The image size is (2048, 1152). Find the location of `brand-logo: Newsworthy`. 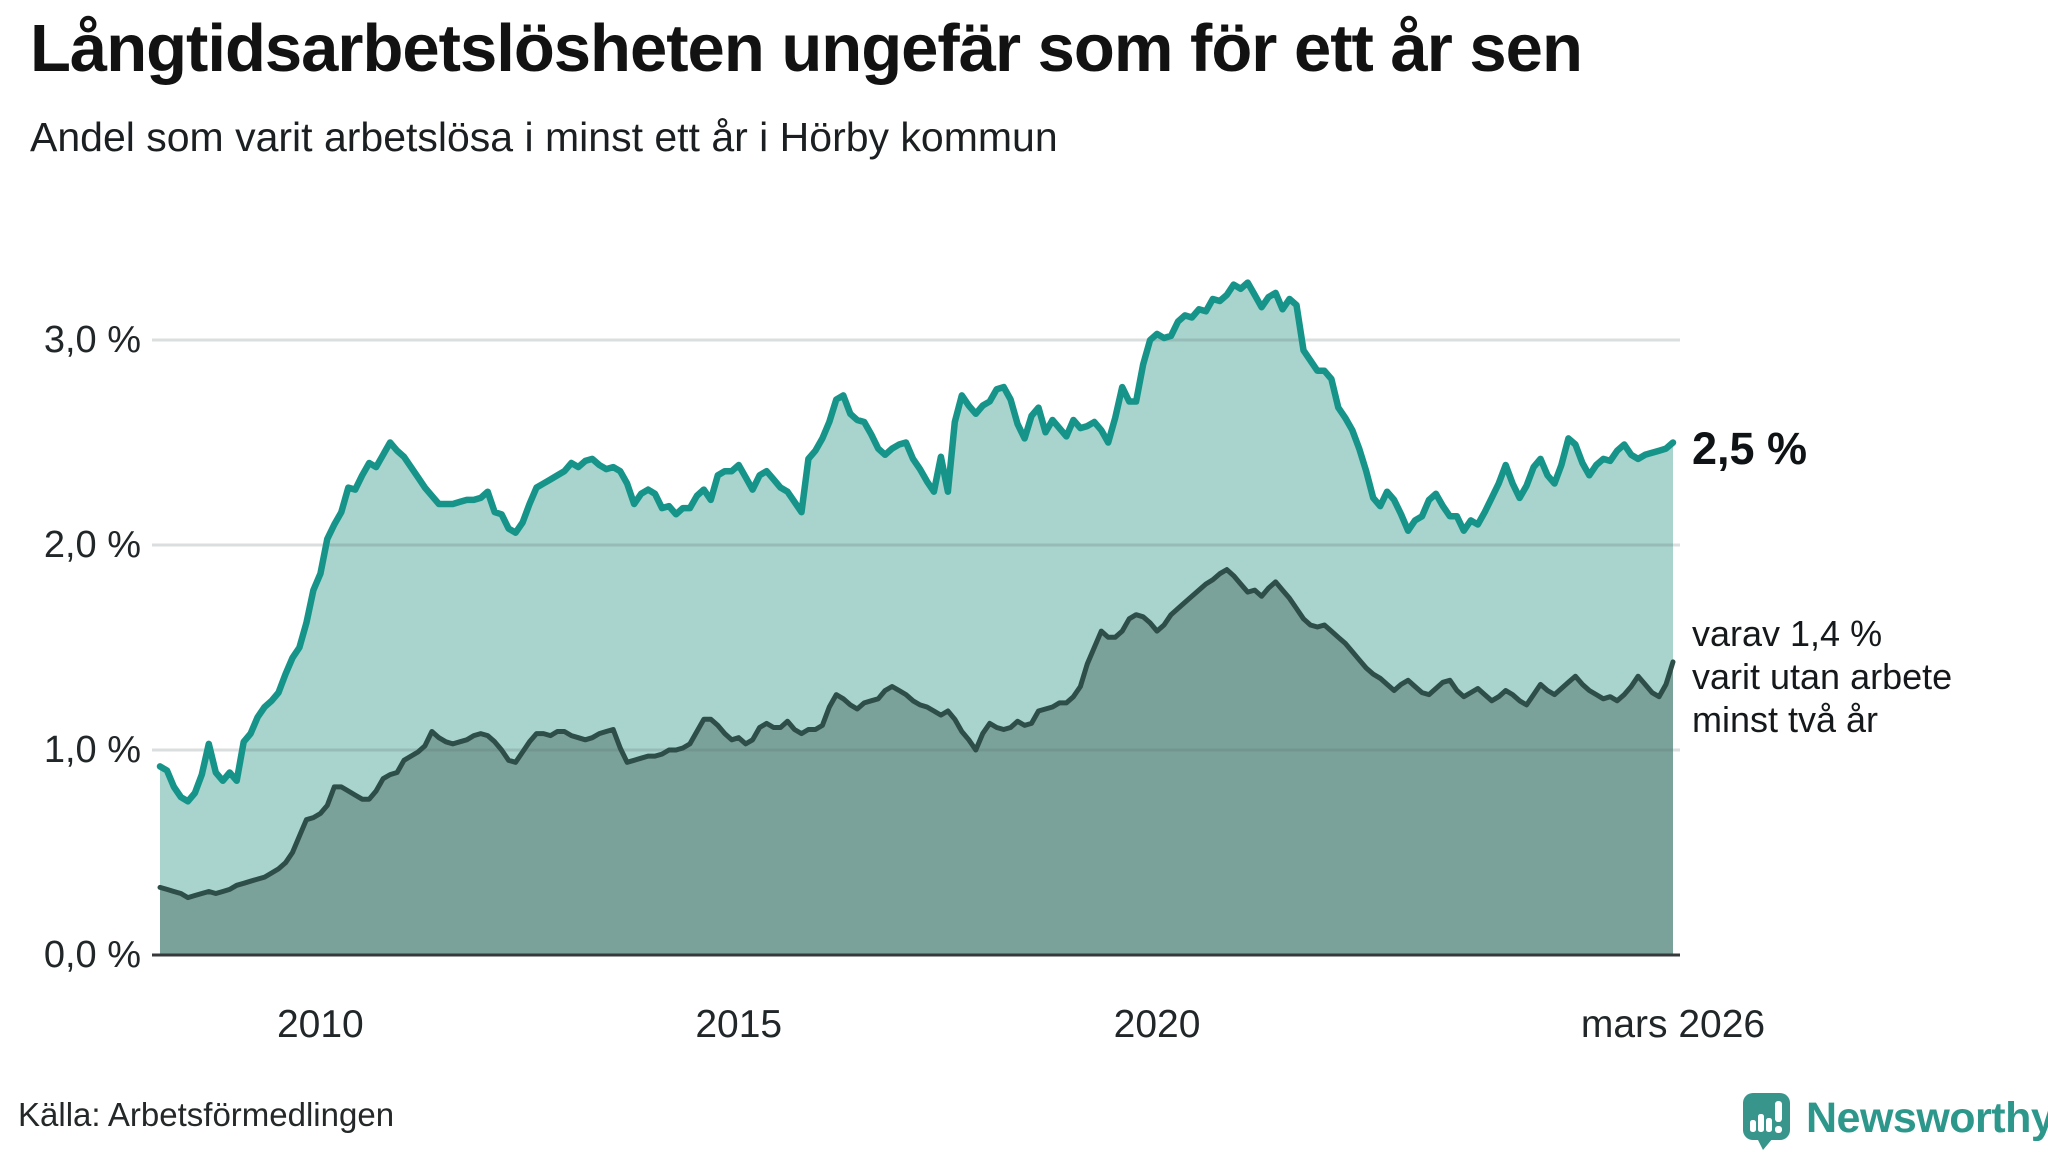

brand-logo: Newsworthy is located at coordinates (1895, 1122).